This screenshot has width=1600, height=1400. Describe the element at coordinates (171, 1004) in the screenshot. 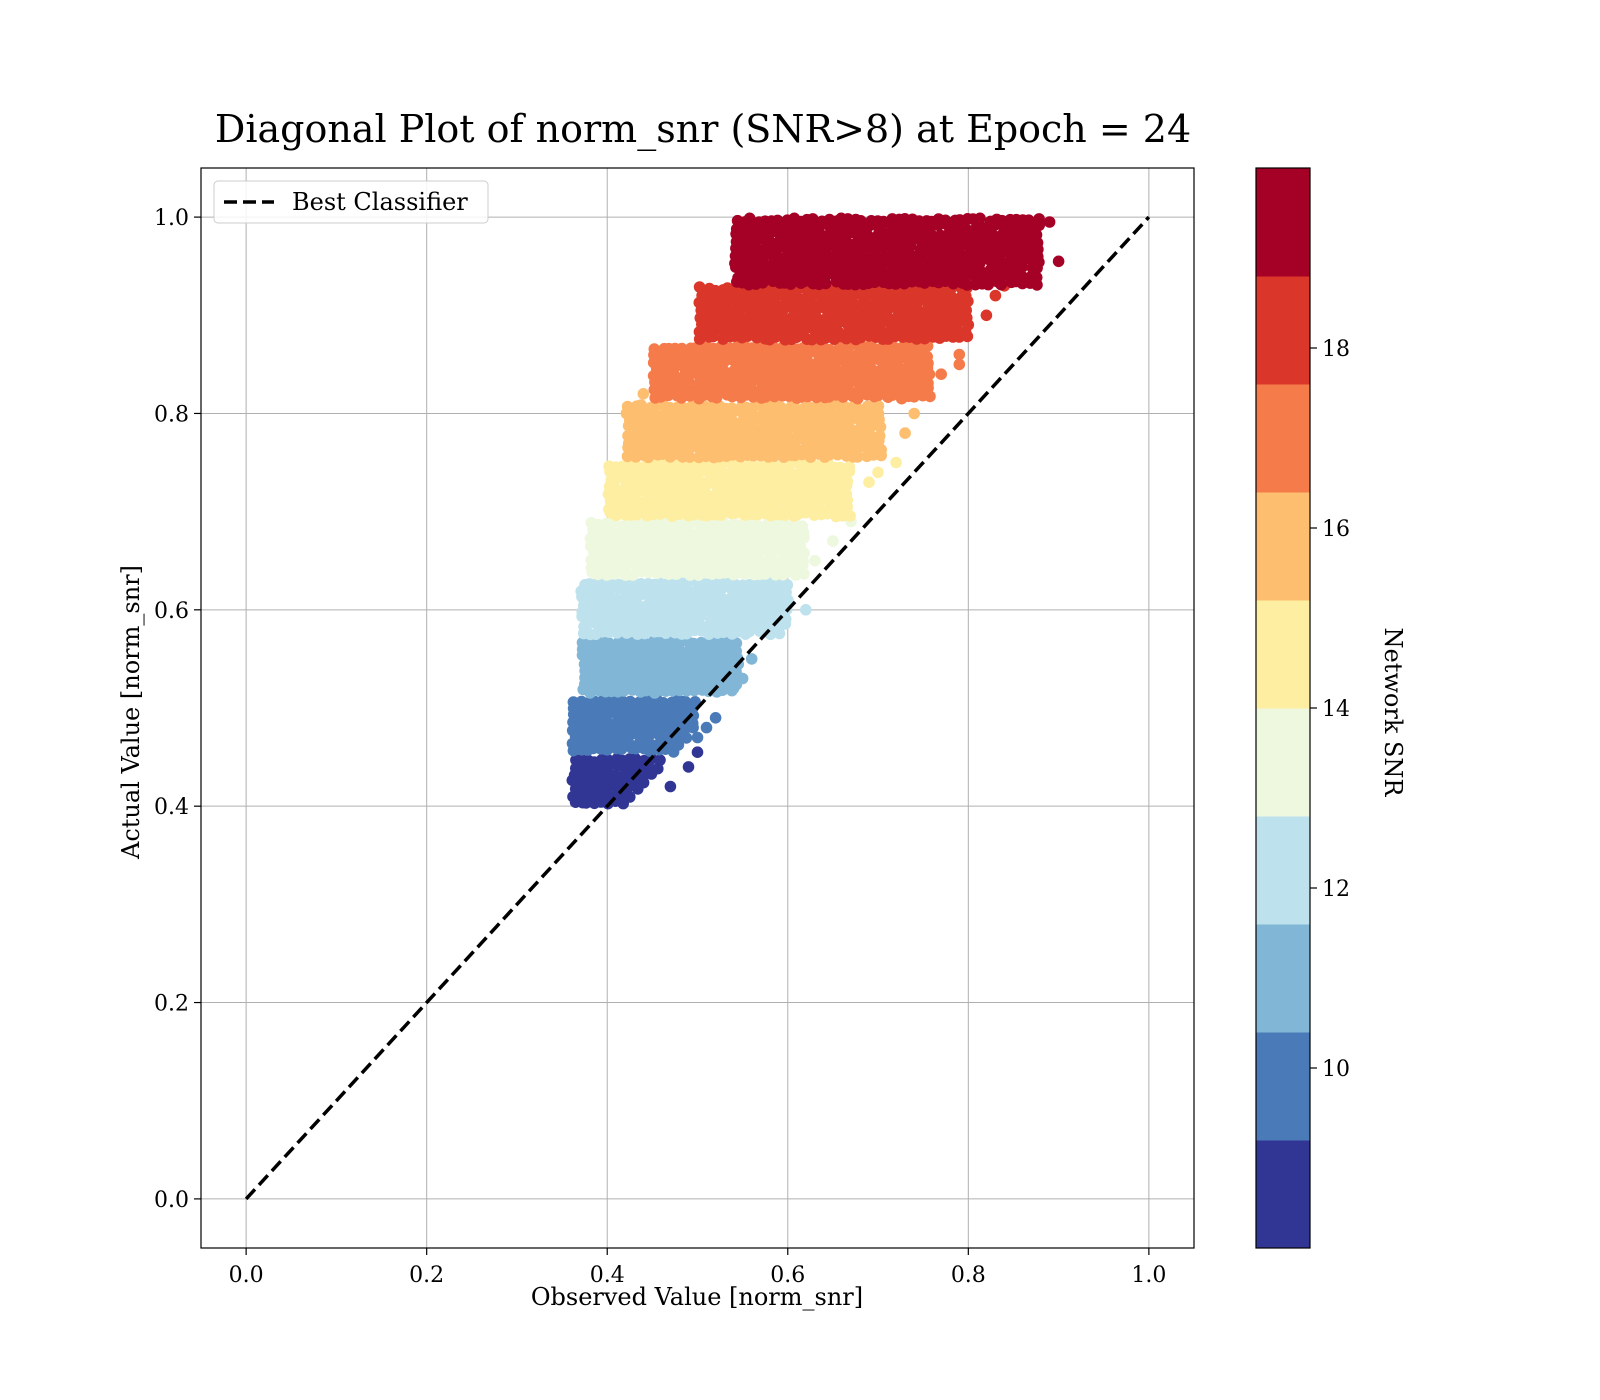

I see `y-tick-label: 0.2` at that location.